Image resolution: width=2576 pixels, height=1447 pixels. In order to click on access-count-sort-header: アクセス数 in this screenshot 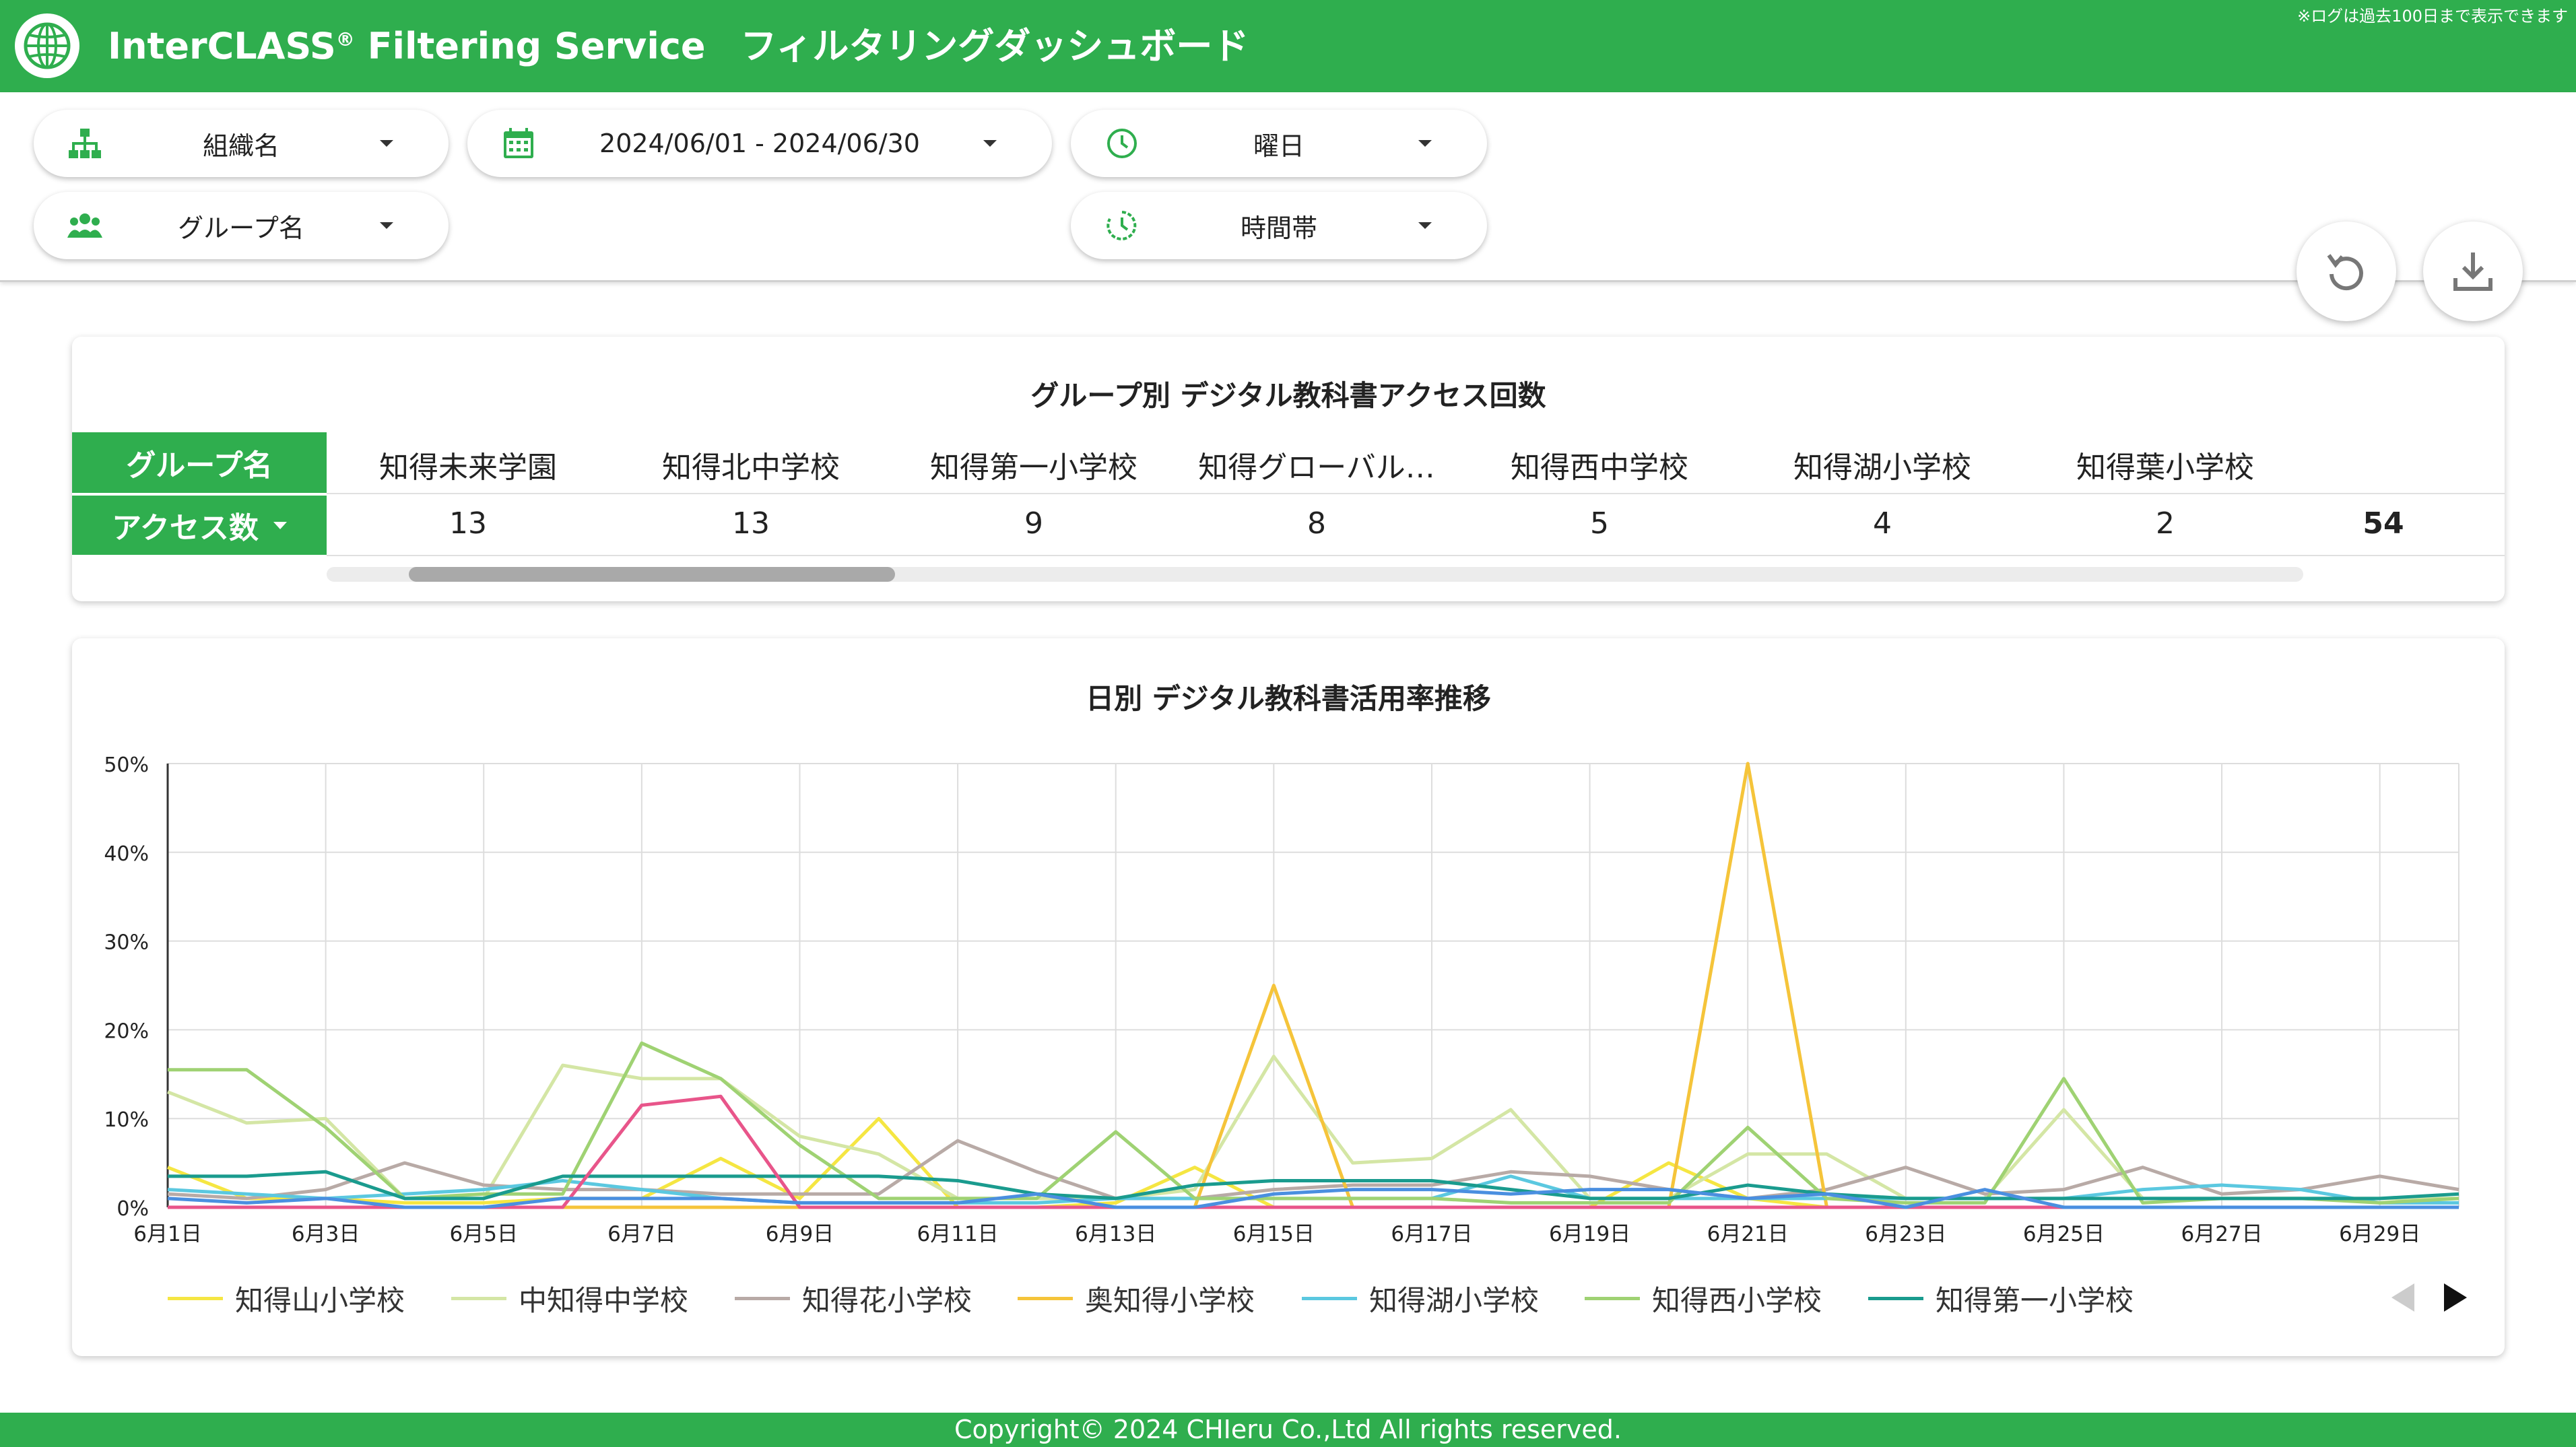, I will do `click(199, 525)`.